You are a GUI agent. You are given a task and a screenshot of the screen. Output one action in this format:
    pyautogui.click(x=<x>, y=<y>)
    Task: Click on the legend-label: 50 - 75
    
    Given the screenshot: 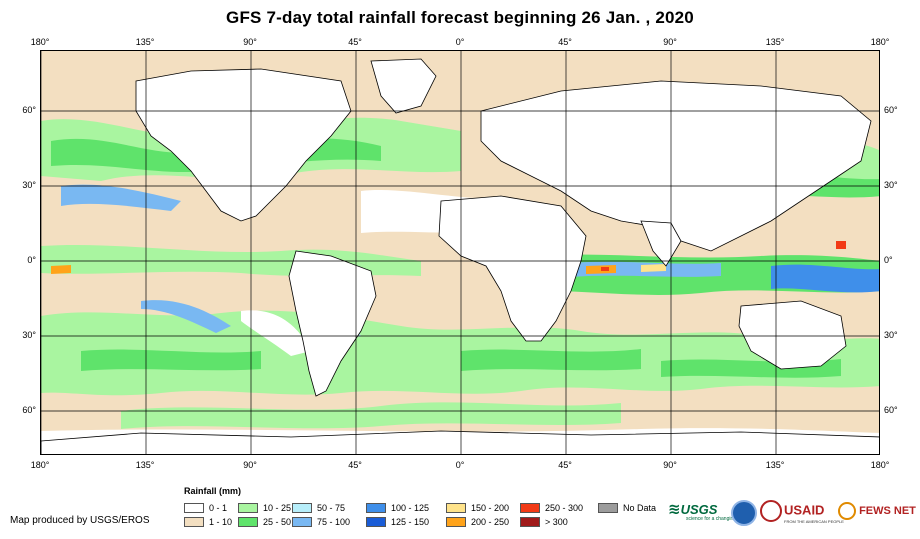 What is the action you would take?
    pyautogui.click(x=331, y=507)
    